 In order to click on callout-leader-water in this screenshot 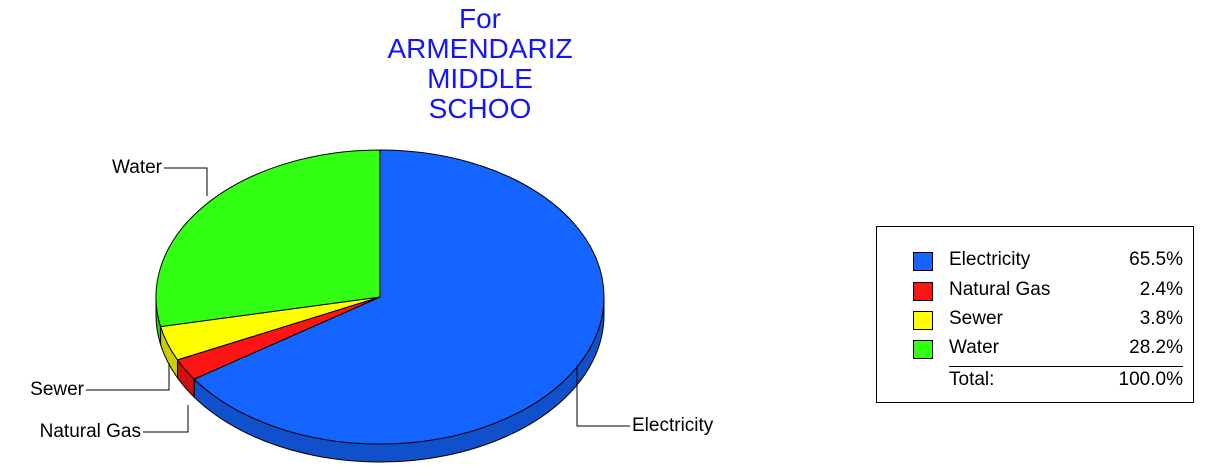, I will do `click(186, 181)`.